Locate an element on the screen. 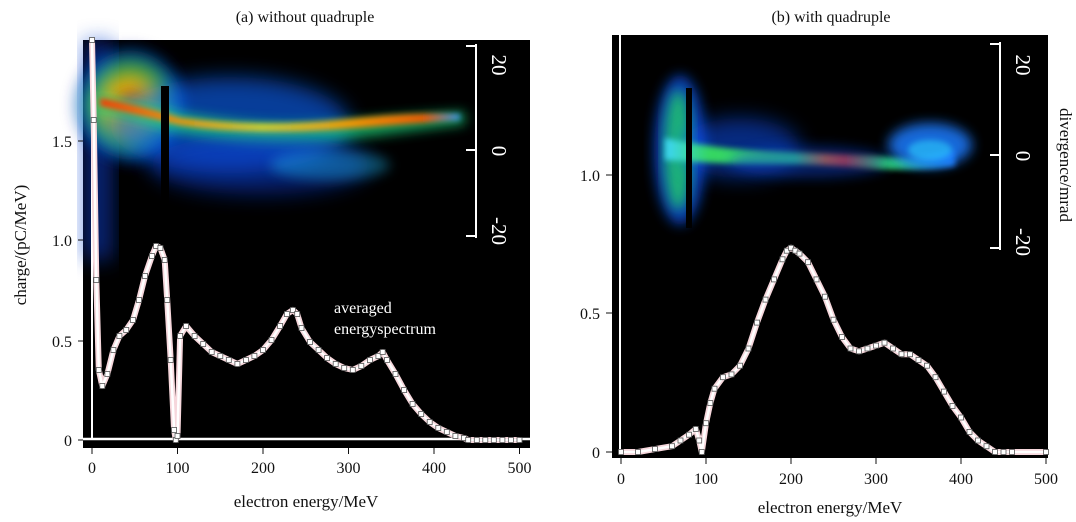  panel-a-annotation-line2: energyspectrum is located at coordinates (385, 329).